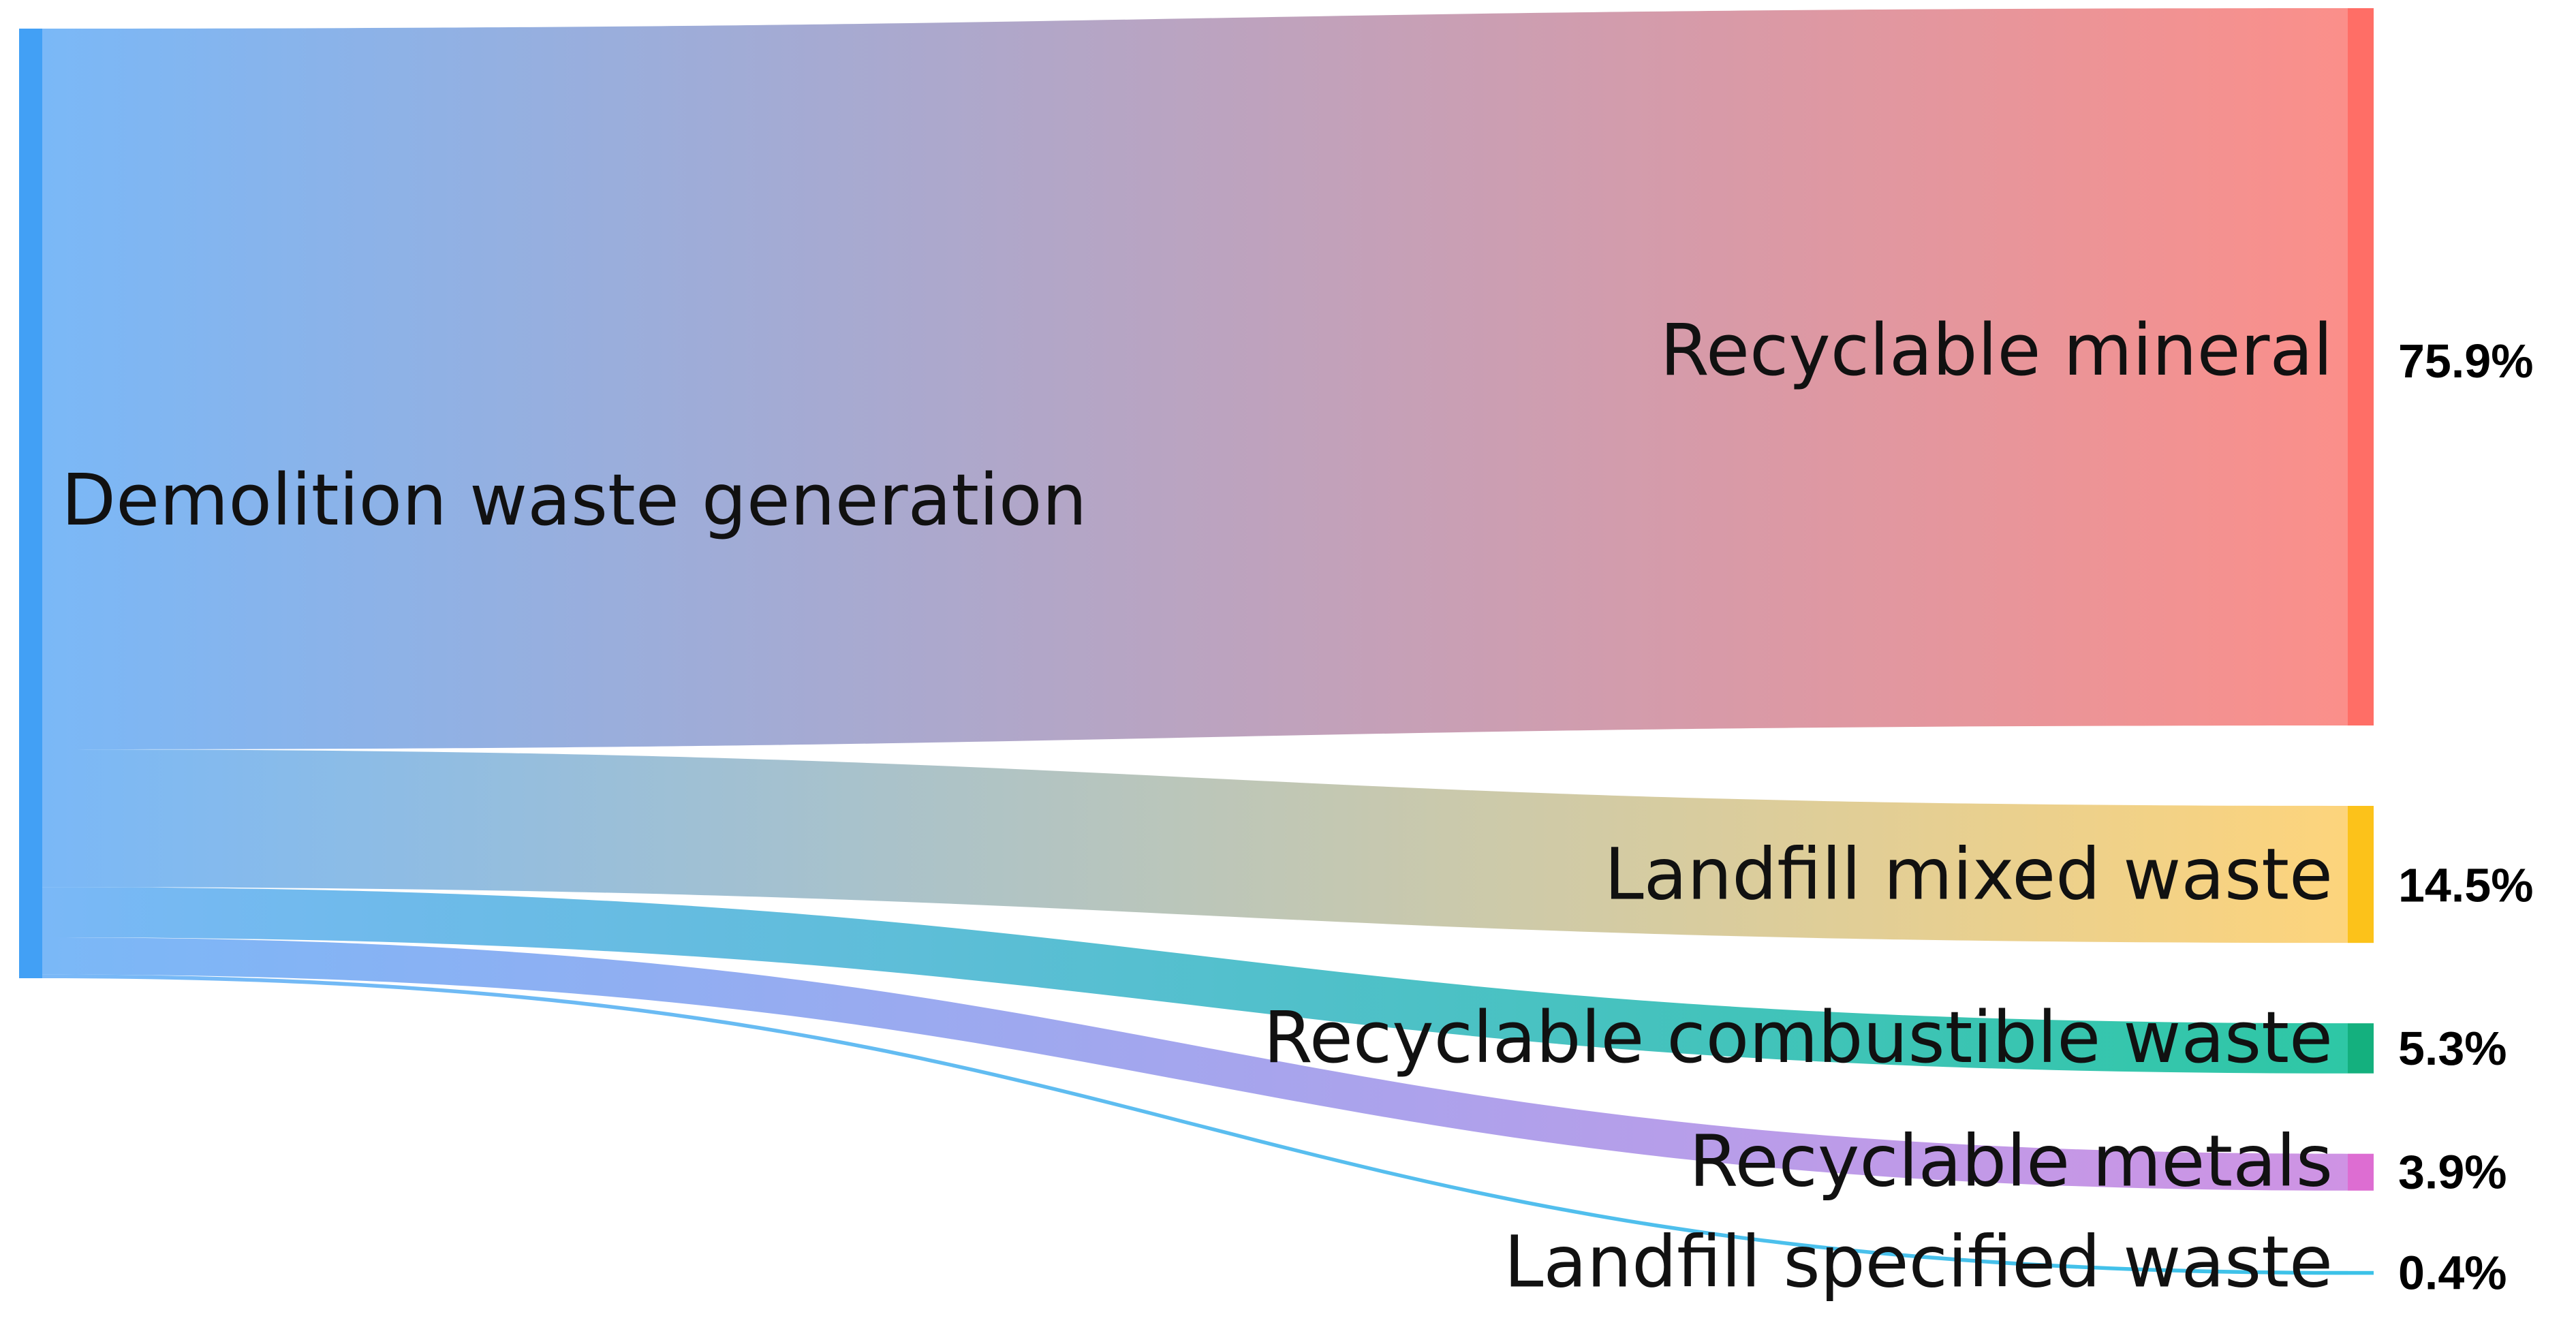  Describe the element at coordinates (1996, 350) in the screenshot. I see `target-label-0: Recyclable mineral` at that location.